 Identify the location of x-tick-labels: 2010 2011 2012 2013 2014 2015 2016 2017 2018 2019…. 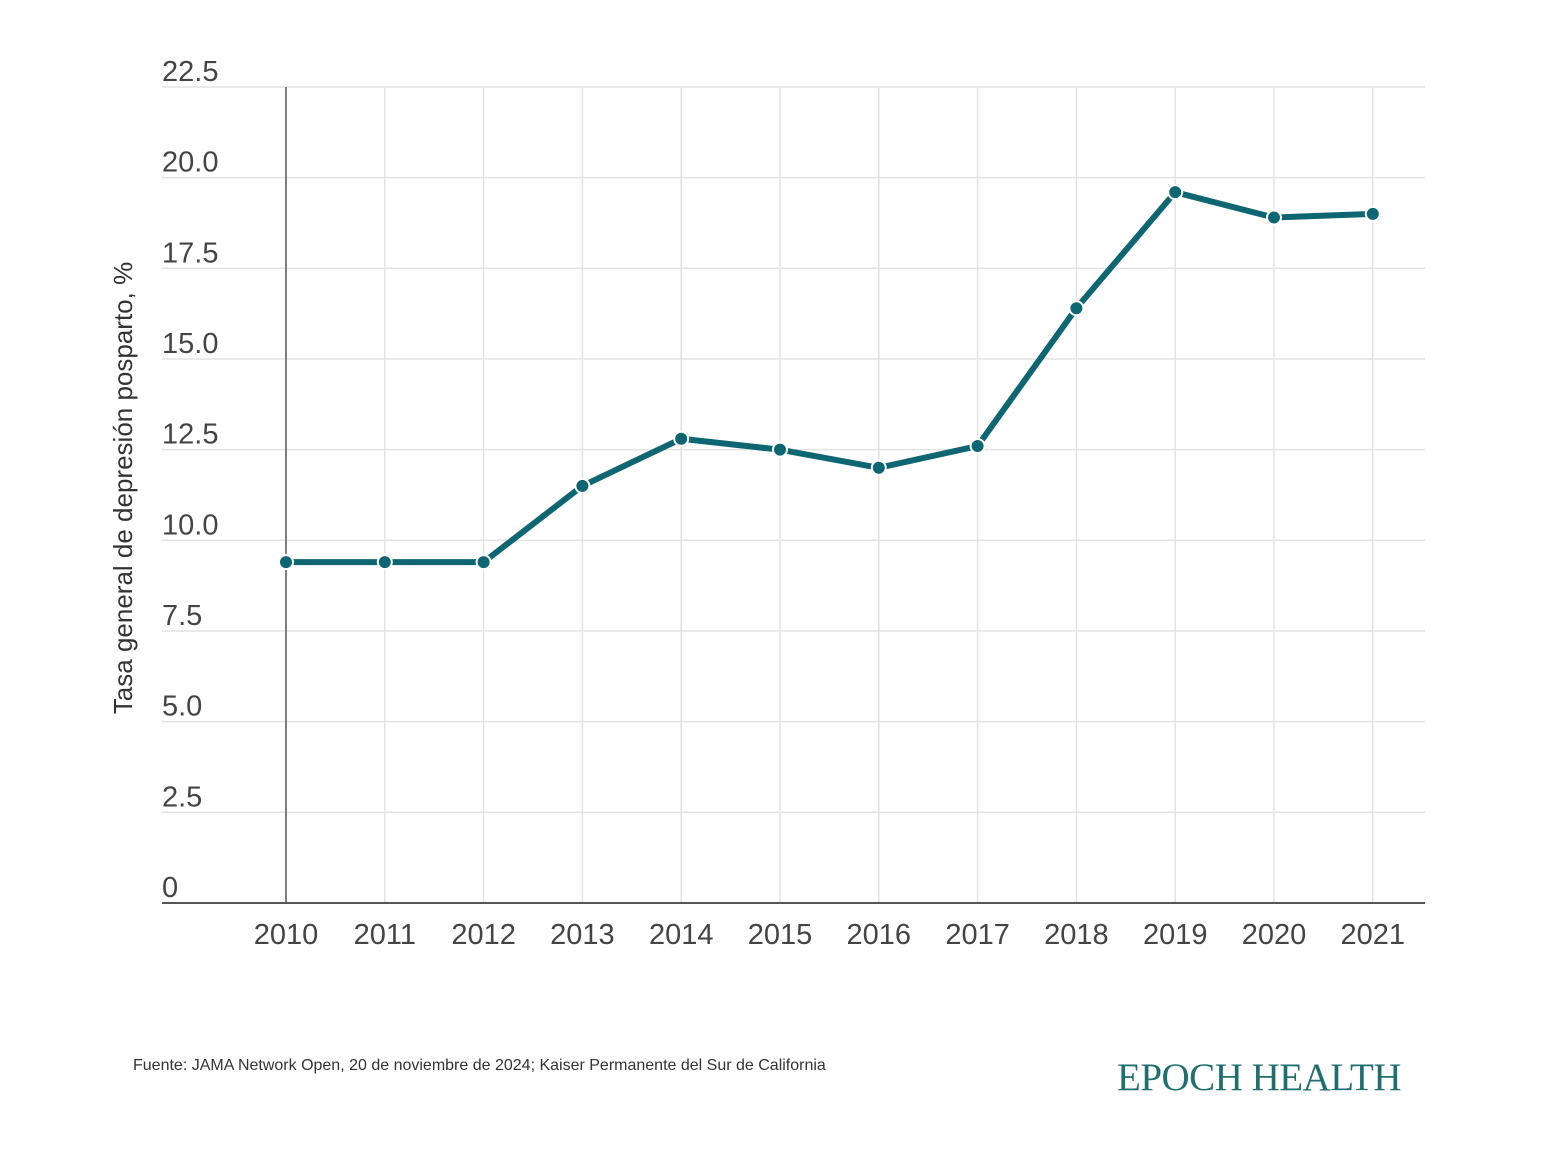
(829, 935).